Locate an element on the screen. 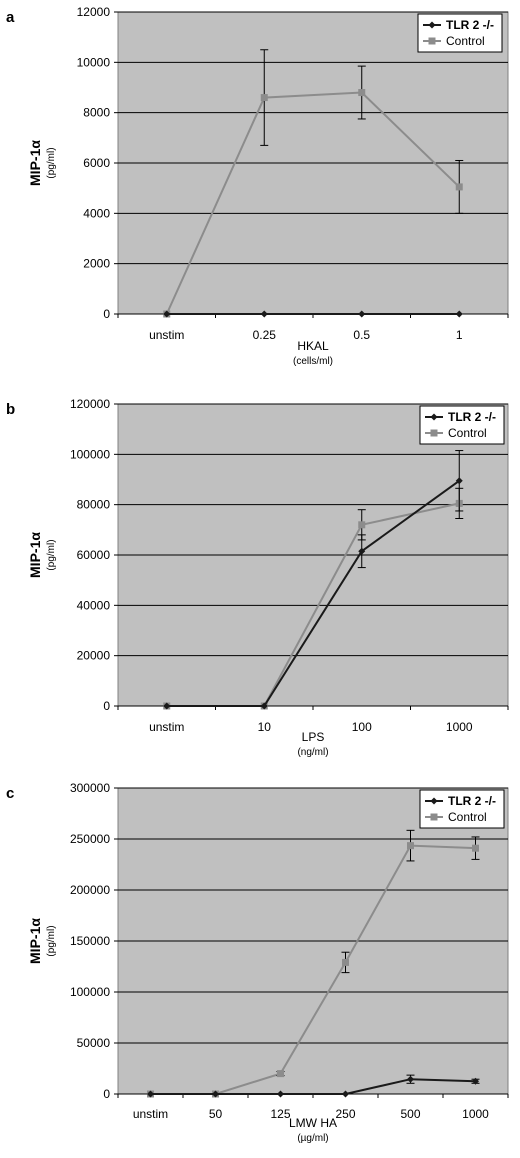  y-tick-label: 300000 is located at coordinates (90, 788).